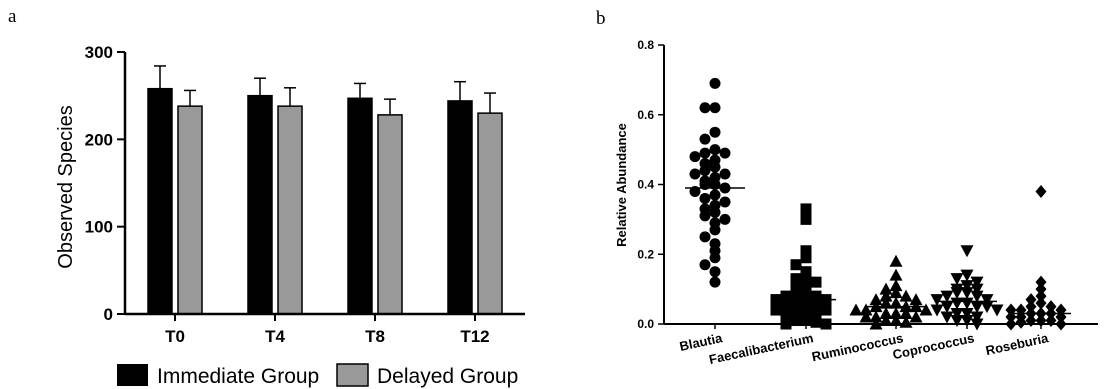 The height and width of the screenshot is (389, 1110). Describe the element at coordinates (190, 210) in the screenshot. I see `bar-delayed-group-t0` at that location.